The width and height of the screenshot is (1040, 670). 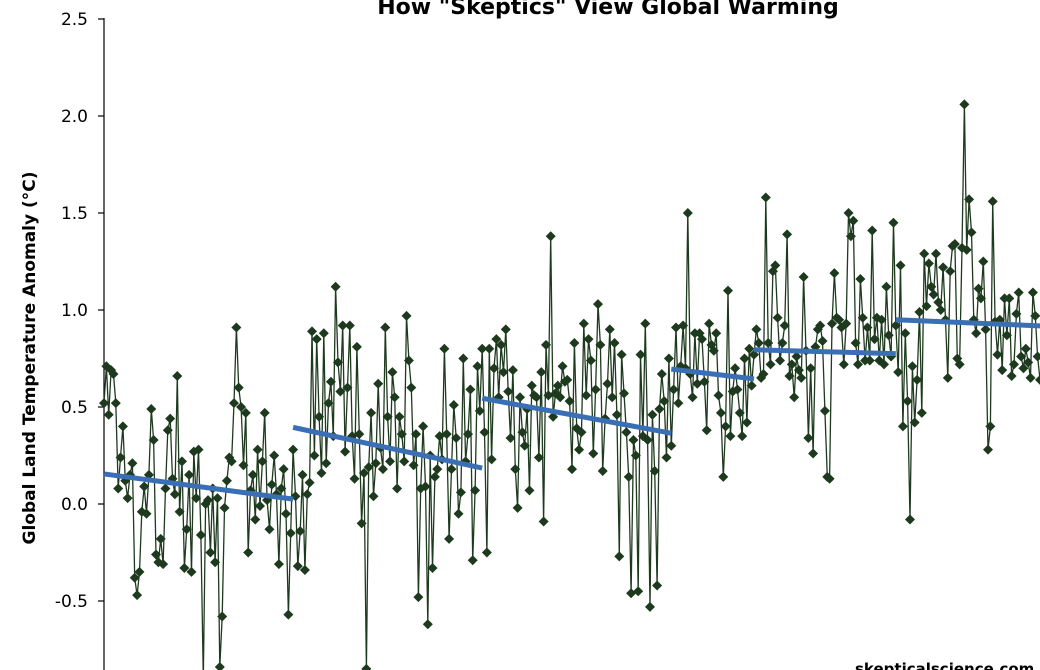 What do you see at coordinates (607, 10) in the screenshot?
I see `chart-title: How "Skeptics" View Global Warming` at bounding box center [607, 10].